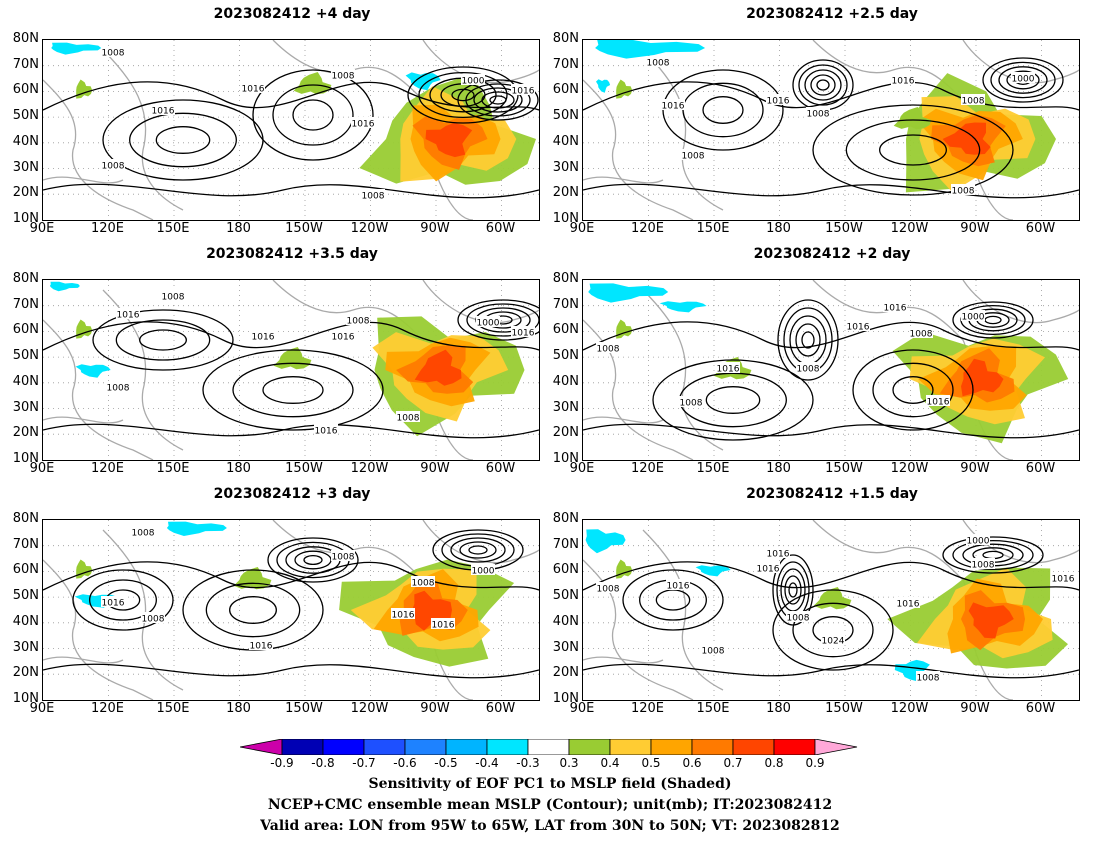  I want to click on map-panel-4: 1008 1008 1000 1008 1016 1008 1016 1016 1016, so click(291, 610).